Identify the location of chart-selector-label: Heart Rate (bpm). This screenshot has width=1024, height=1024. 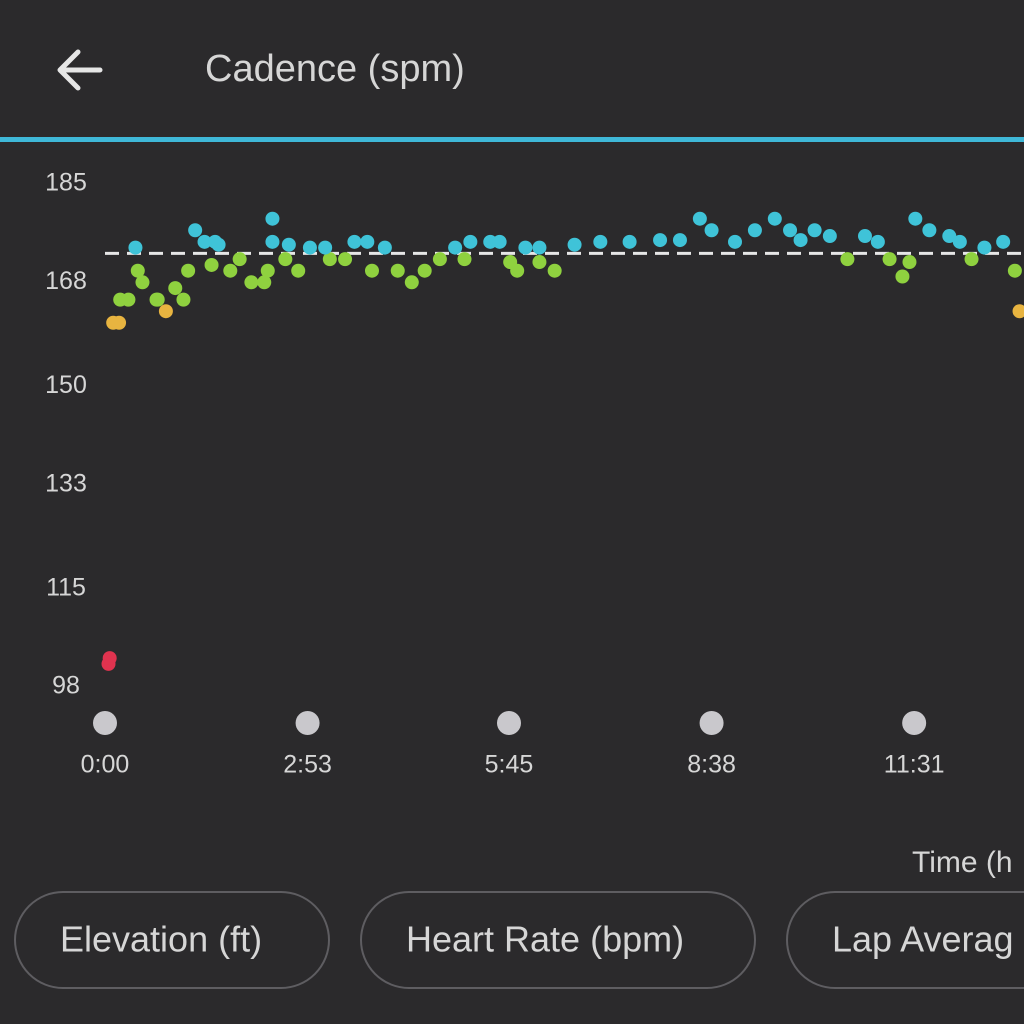
(545, 939).